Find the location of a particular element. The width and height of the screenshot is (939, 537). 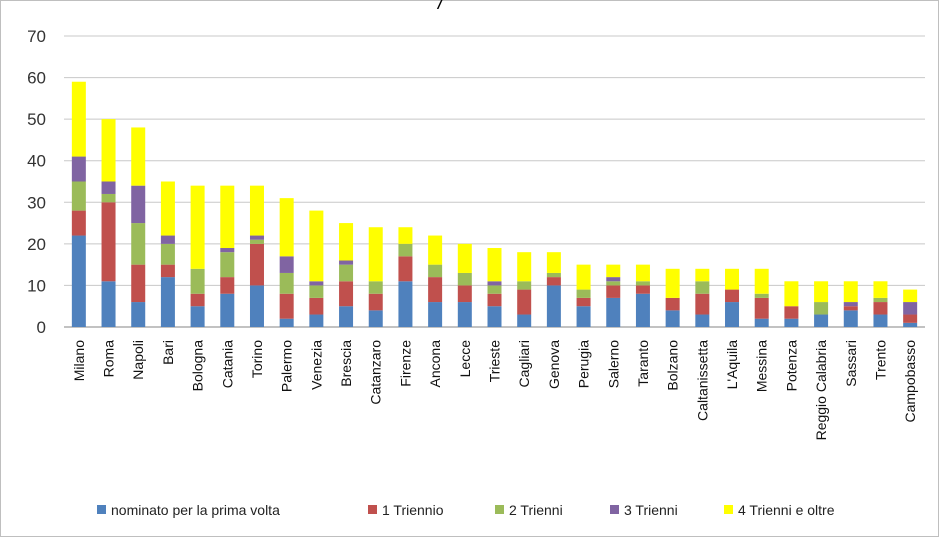

legend-label: 4 Trienni e oltre is located at coordinates (786, 510).